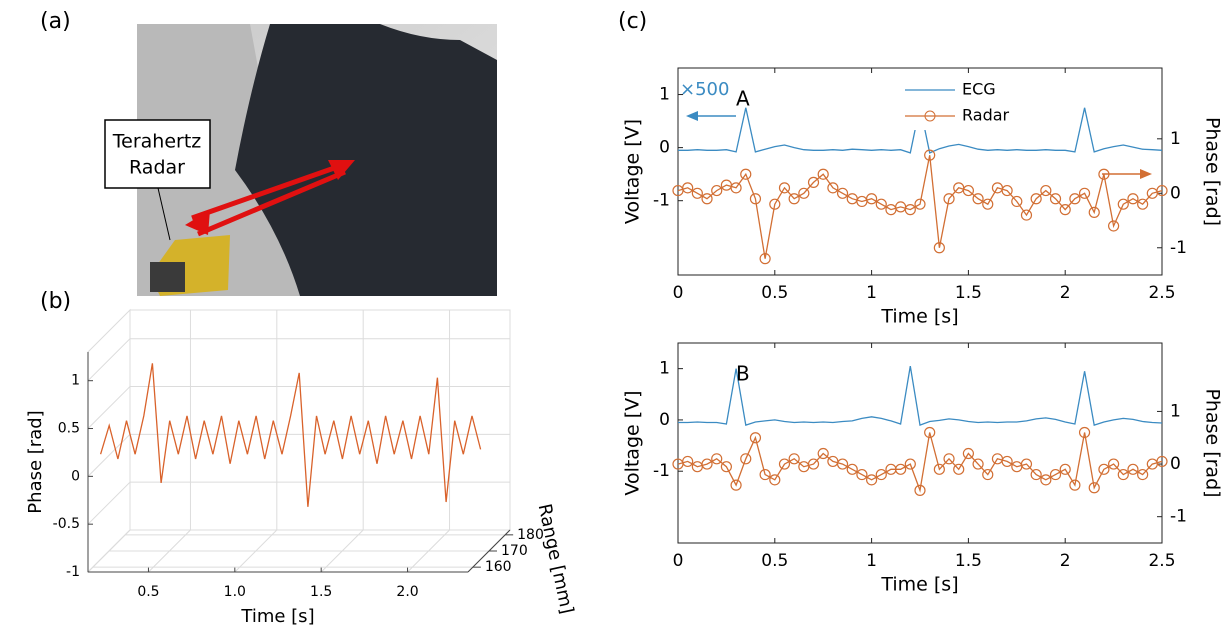 This screenshot has width=1228, height=634. What do you see at coordinates (930, 116) in the screenshot?
I see `legend-marker` at bounding box center [930, 116].